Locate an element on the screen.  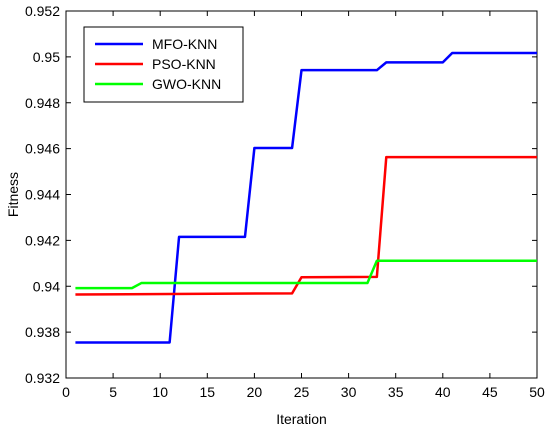
x-tick-labels: 0 5 10 15 20 25 30 35 40 45 50 is located at coordinates (303, 392).